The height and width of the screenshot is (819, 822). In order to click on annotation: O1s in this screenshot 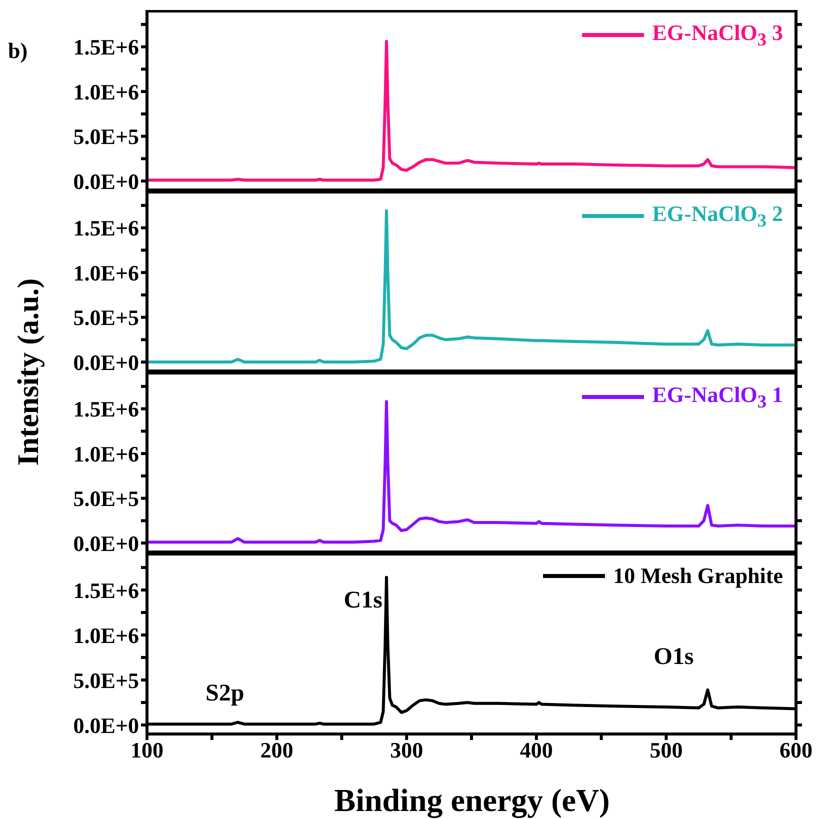, I will do `click(674, 657)`.